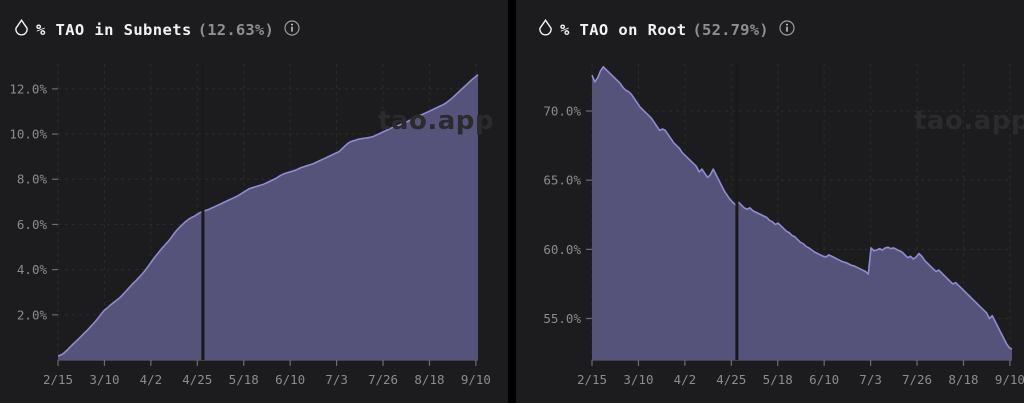  I want to click on y-axis-tick-label: 10.0%, so click(28, 134).